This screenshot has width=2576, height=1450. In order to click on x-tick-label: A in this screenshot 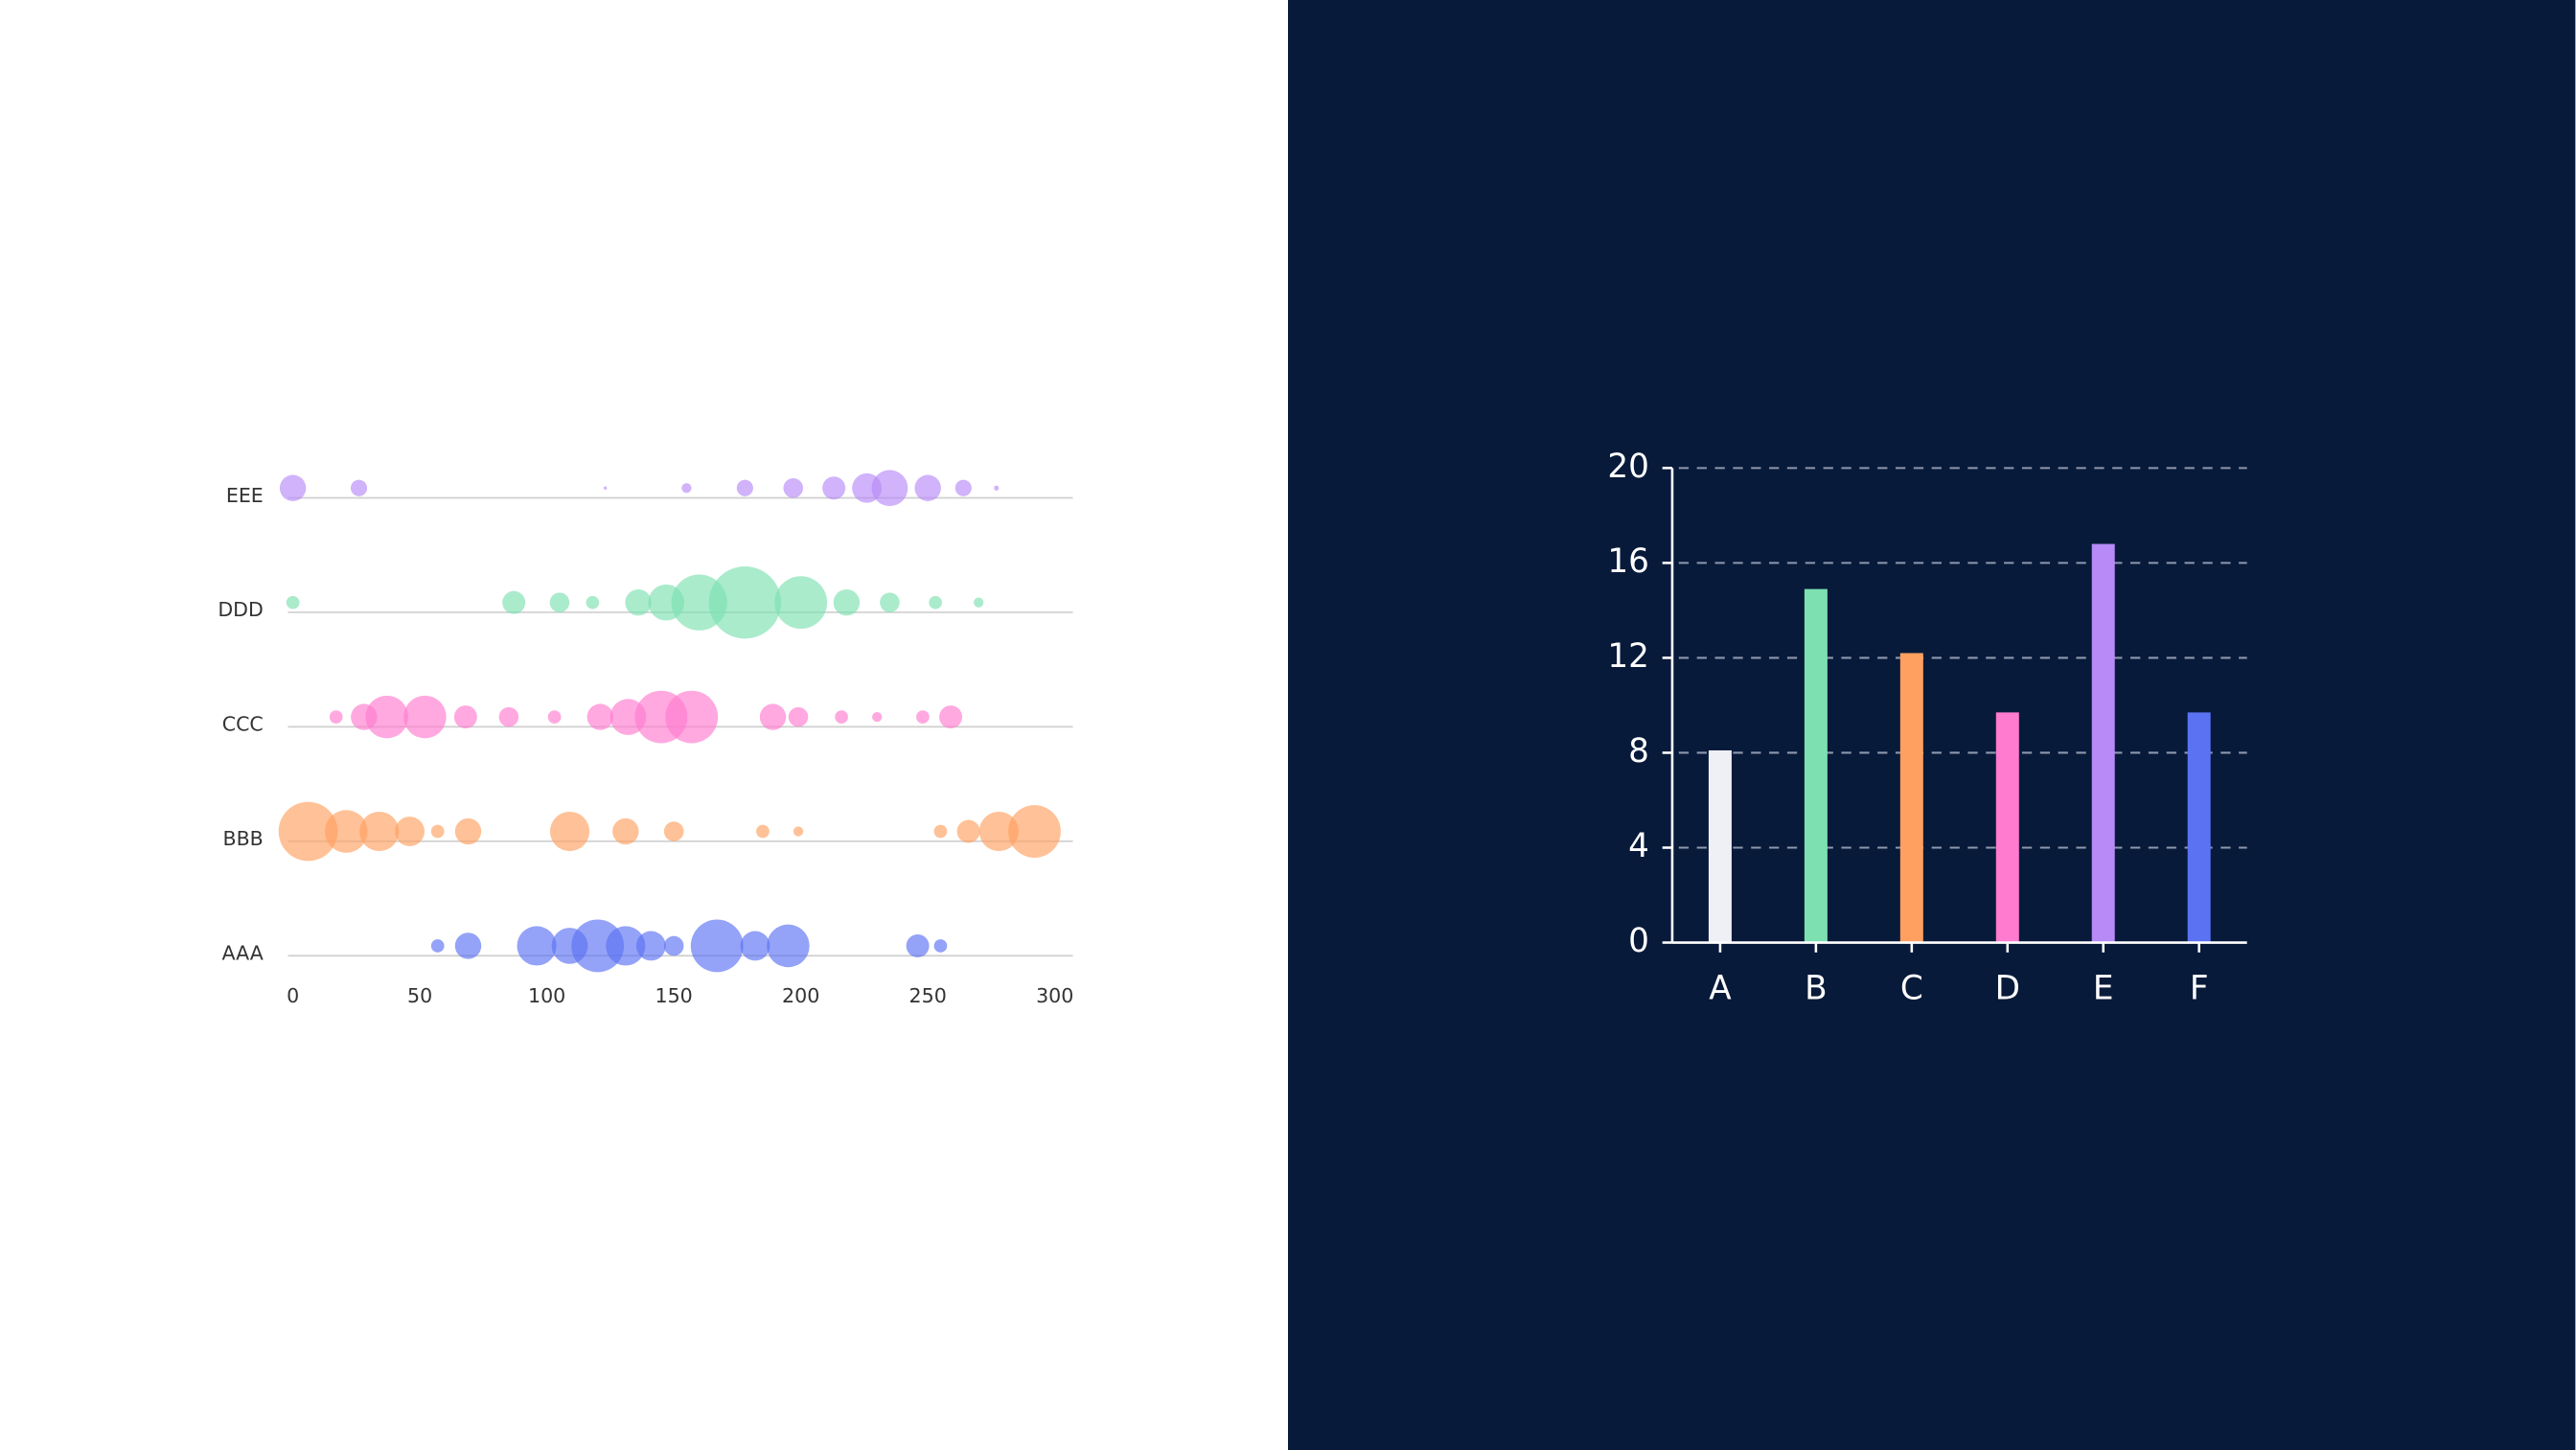, I will do `click(1720, 989)`.